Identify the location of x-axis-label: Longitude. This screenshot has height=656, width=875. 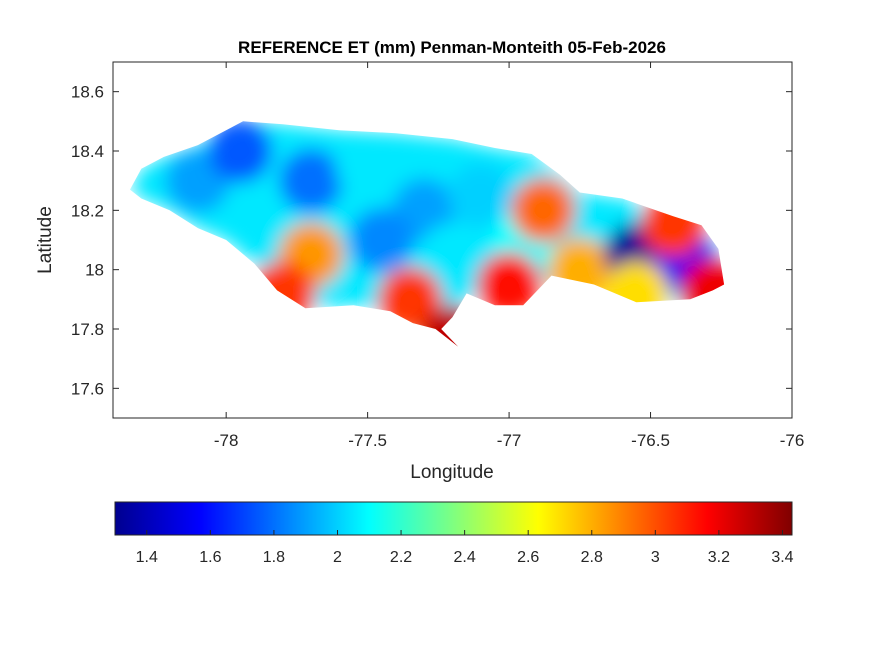
(451, 472).